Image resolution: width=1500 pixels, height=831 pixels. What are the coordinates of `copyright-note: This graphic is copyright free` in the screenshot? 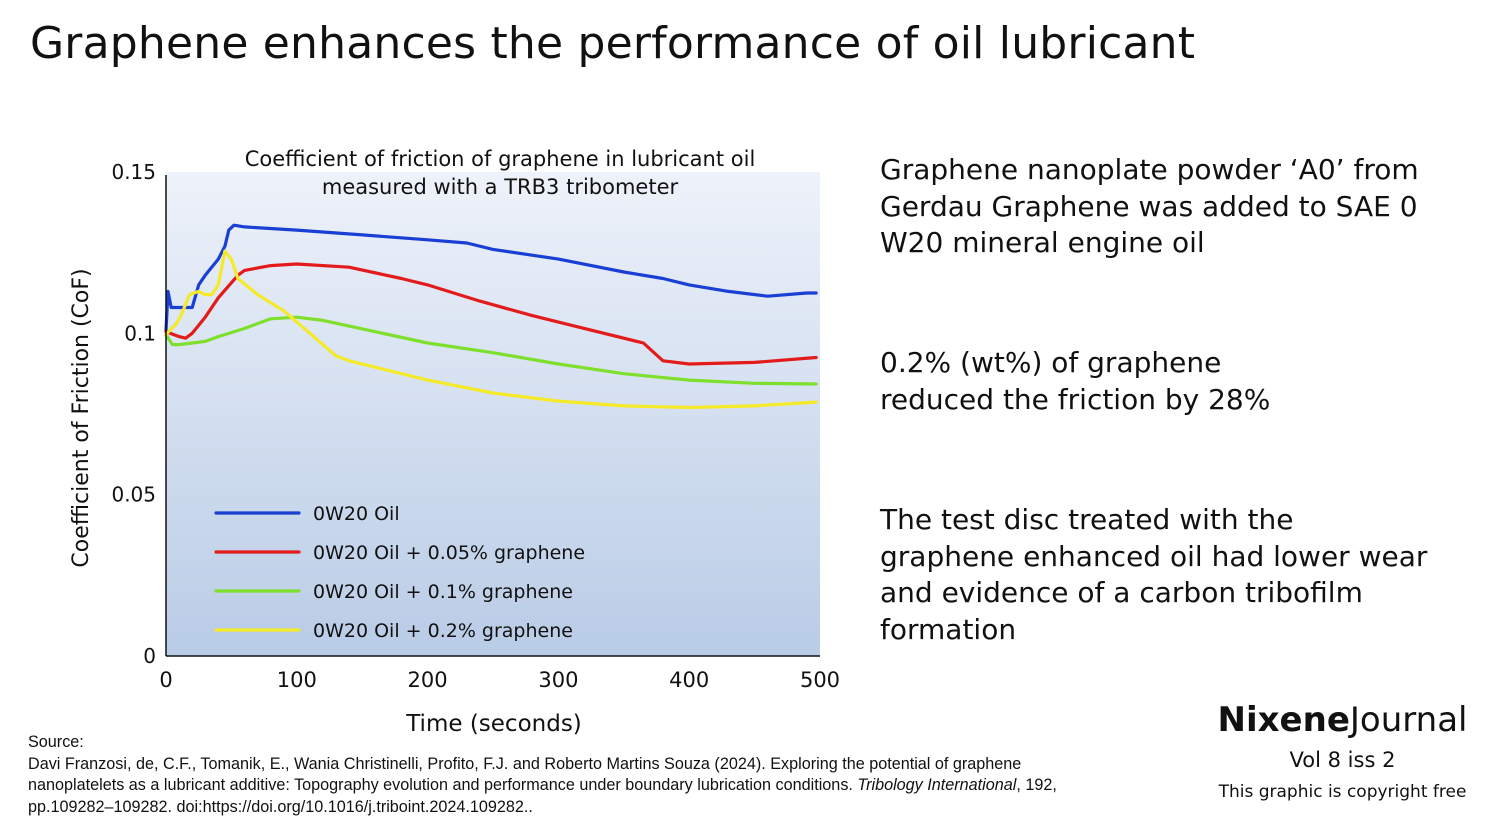 It's located at (1342, 792).